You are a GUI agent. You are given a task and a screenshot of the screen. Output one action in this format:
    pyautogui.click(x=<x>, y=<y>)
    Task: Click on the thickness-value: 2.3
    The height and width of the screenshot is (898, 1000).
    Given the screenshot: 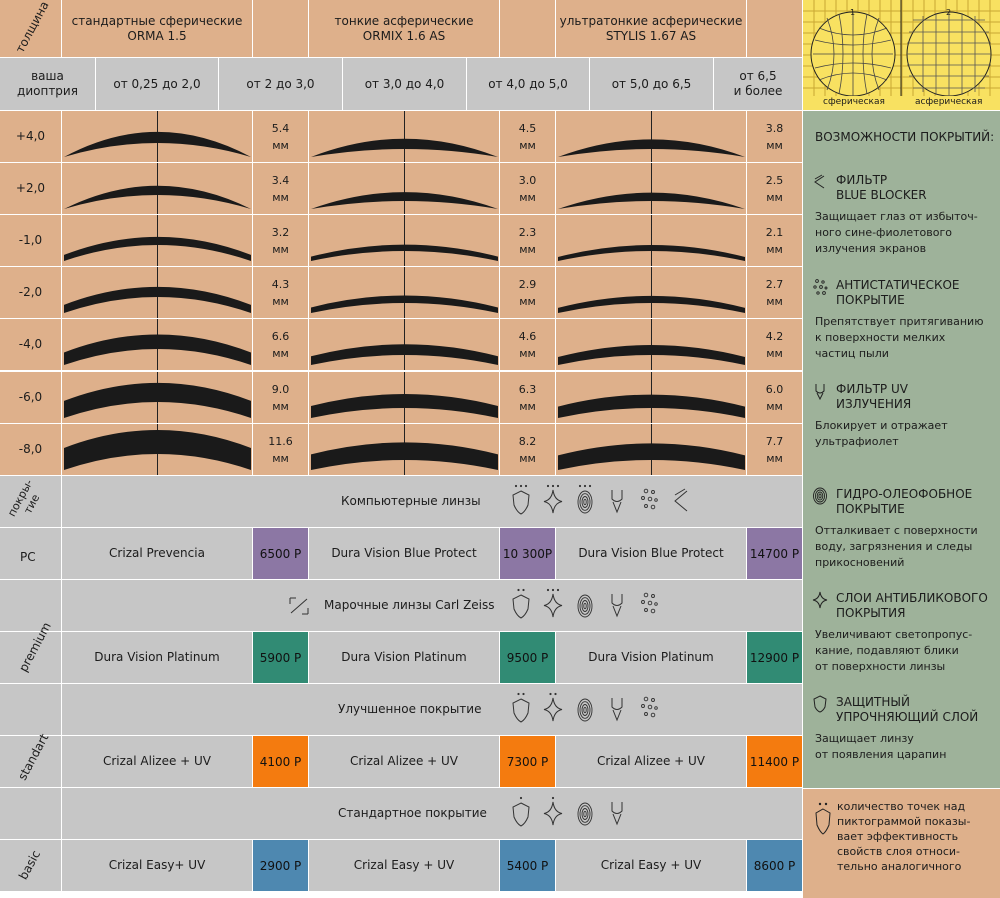 What is the action you would take?
    pyautogui.click(x=527, y=232)
    